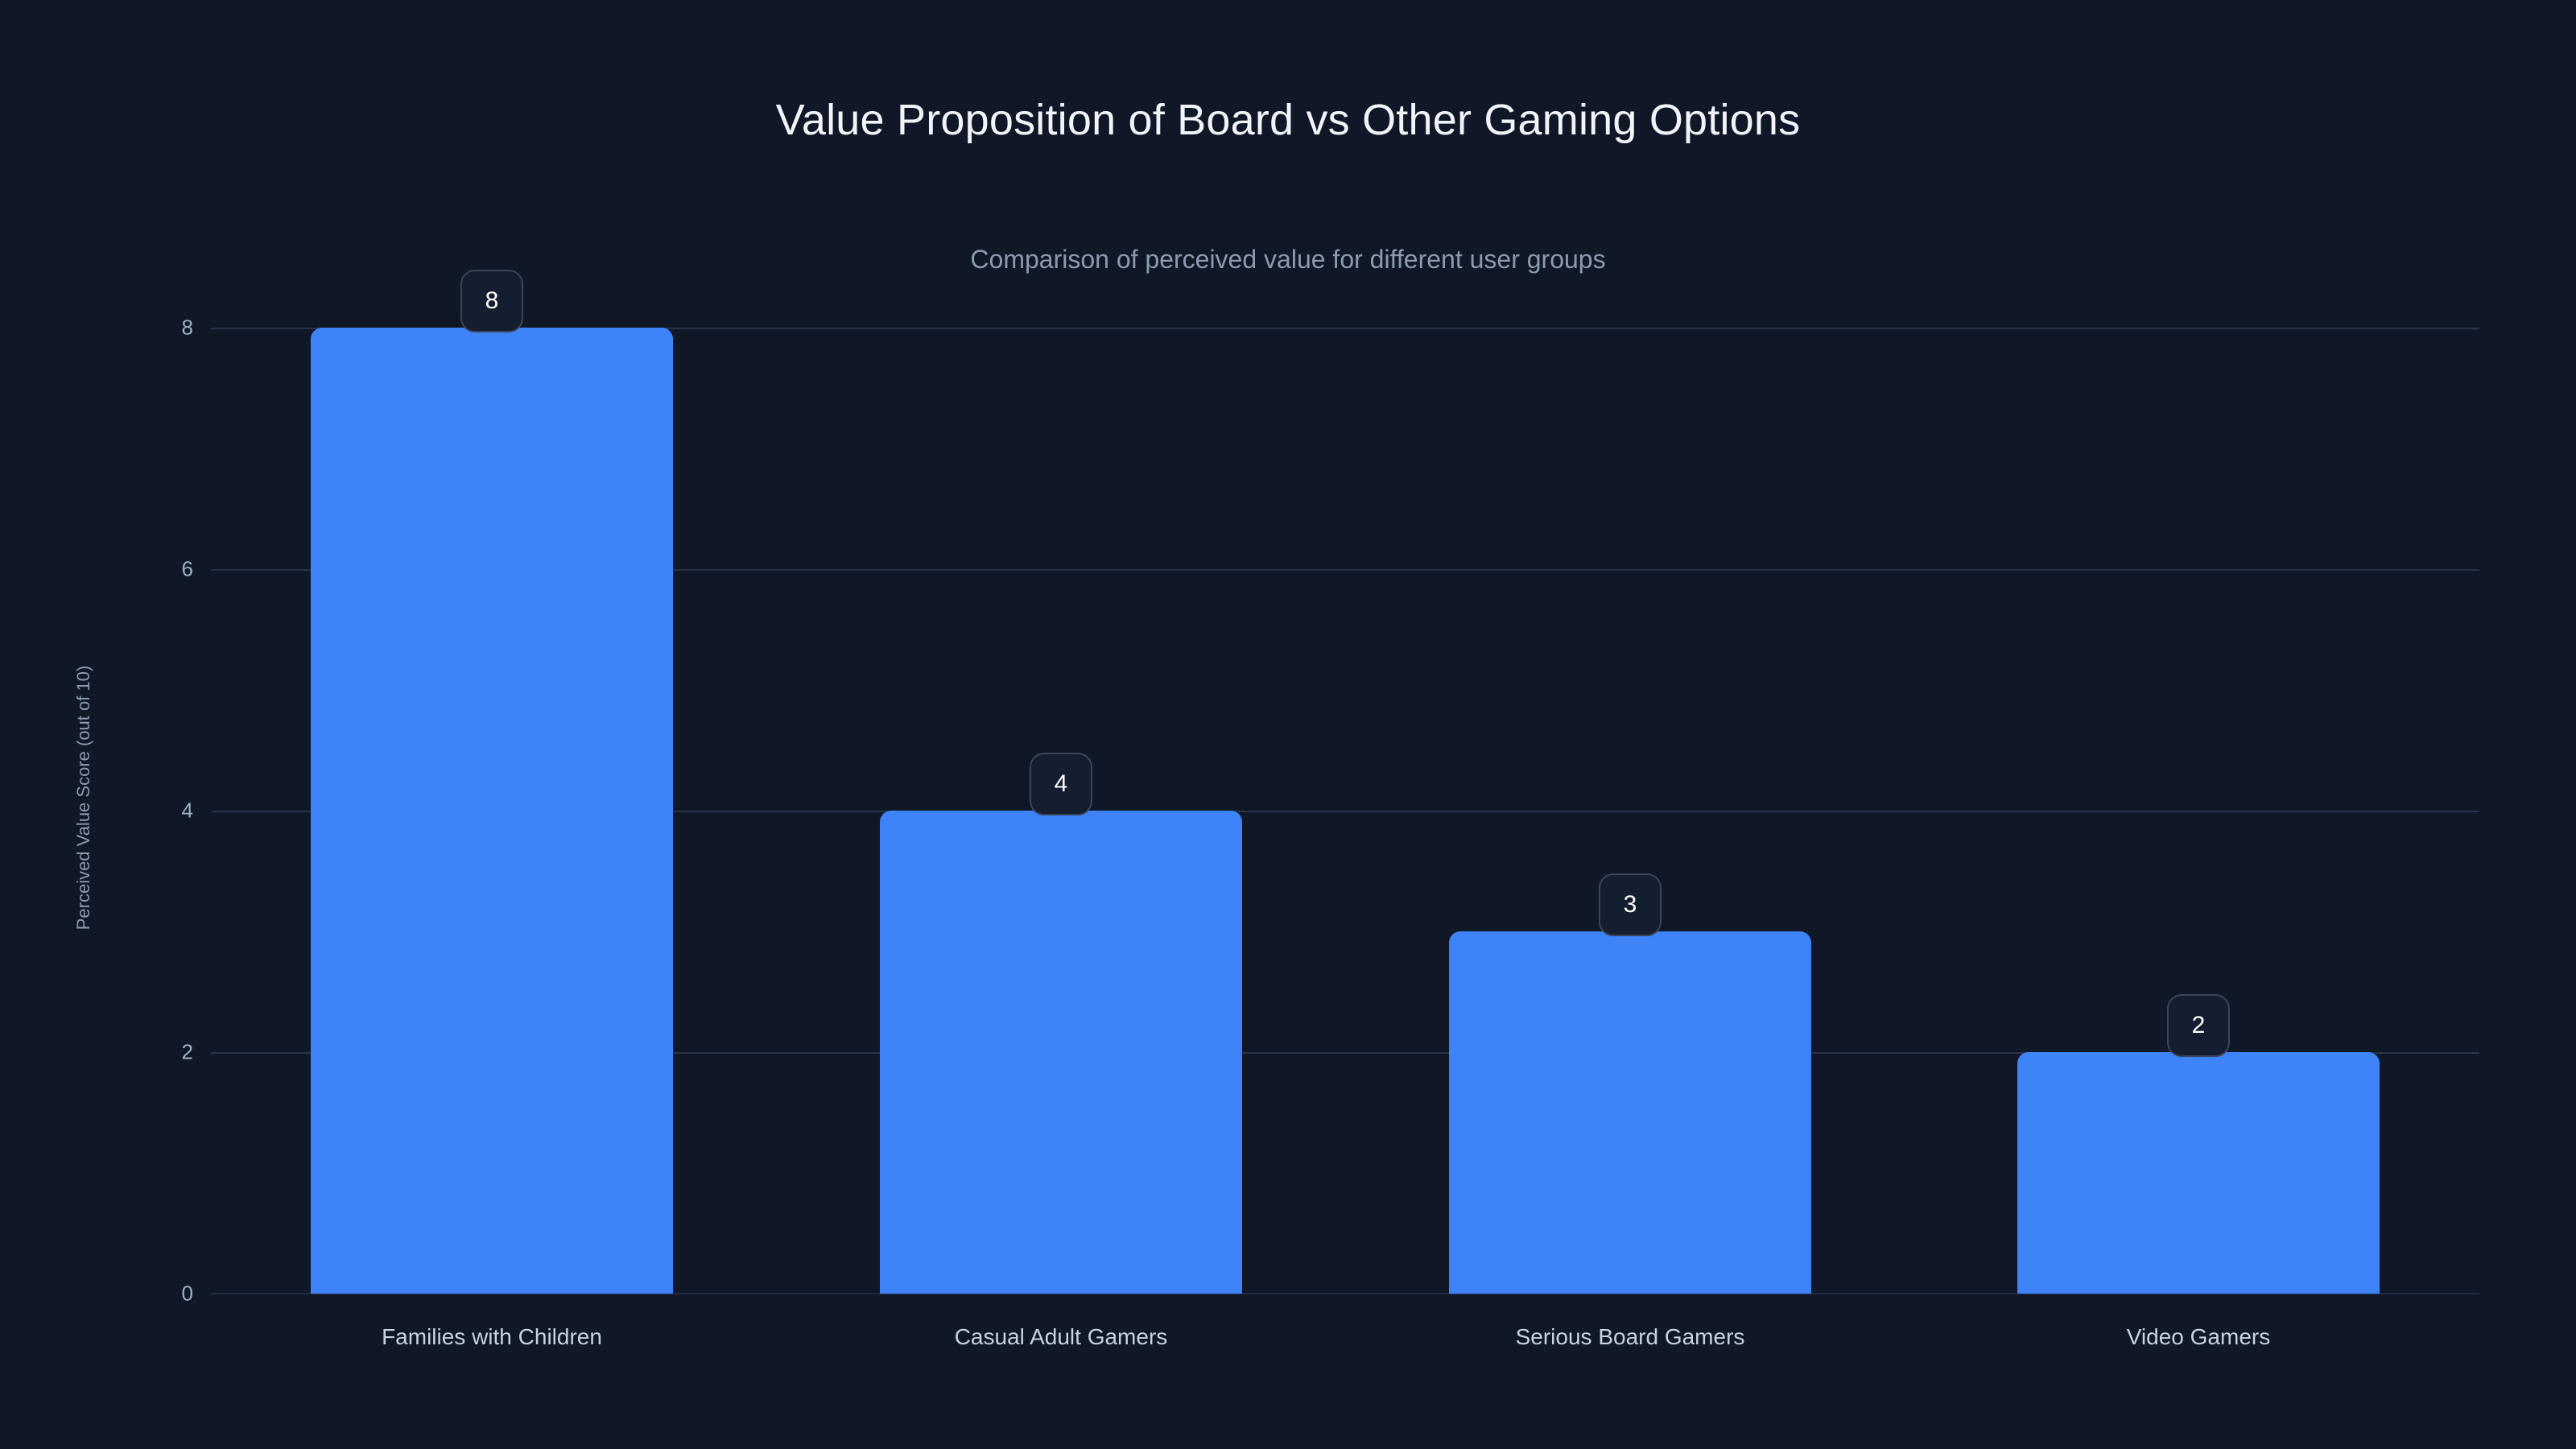 Image resolution: width=2576 pixels, height=1449 pixels. What do you see at coordinates (83, 798) in the screenshot?
I see `y-axis-title: Perceived Value Score (out of 10)` at bounding box center [83, 798].